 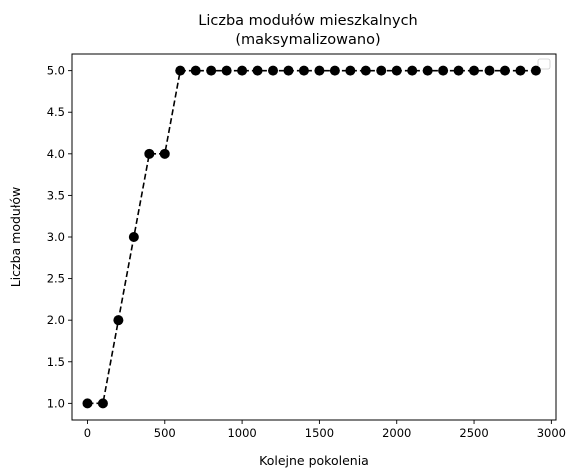 What do you see at coordinates (314, 460) in the screenshot?
I see `x-axis-label: Kolejne pokolenia` at bounding box center [314, 460].